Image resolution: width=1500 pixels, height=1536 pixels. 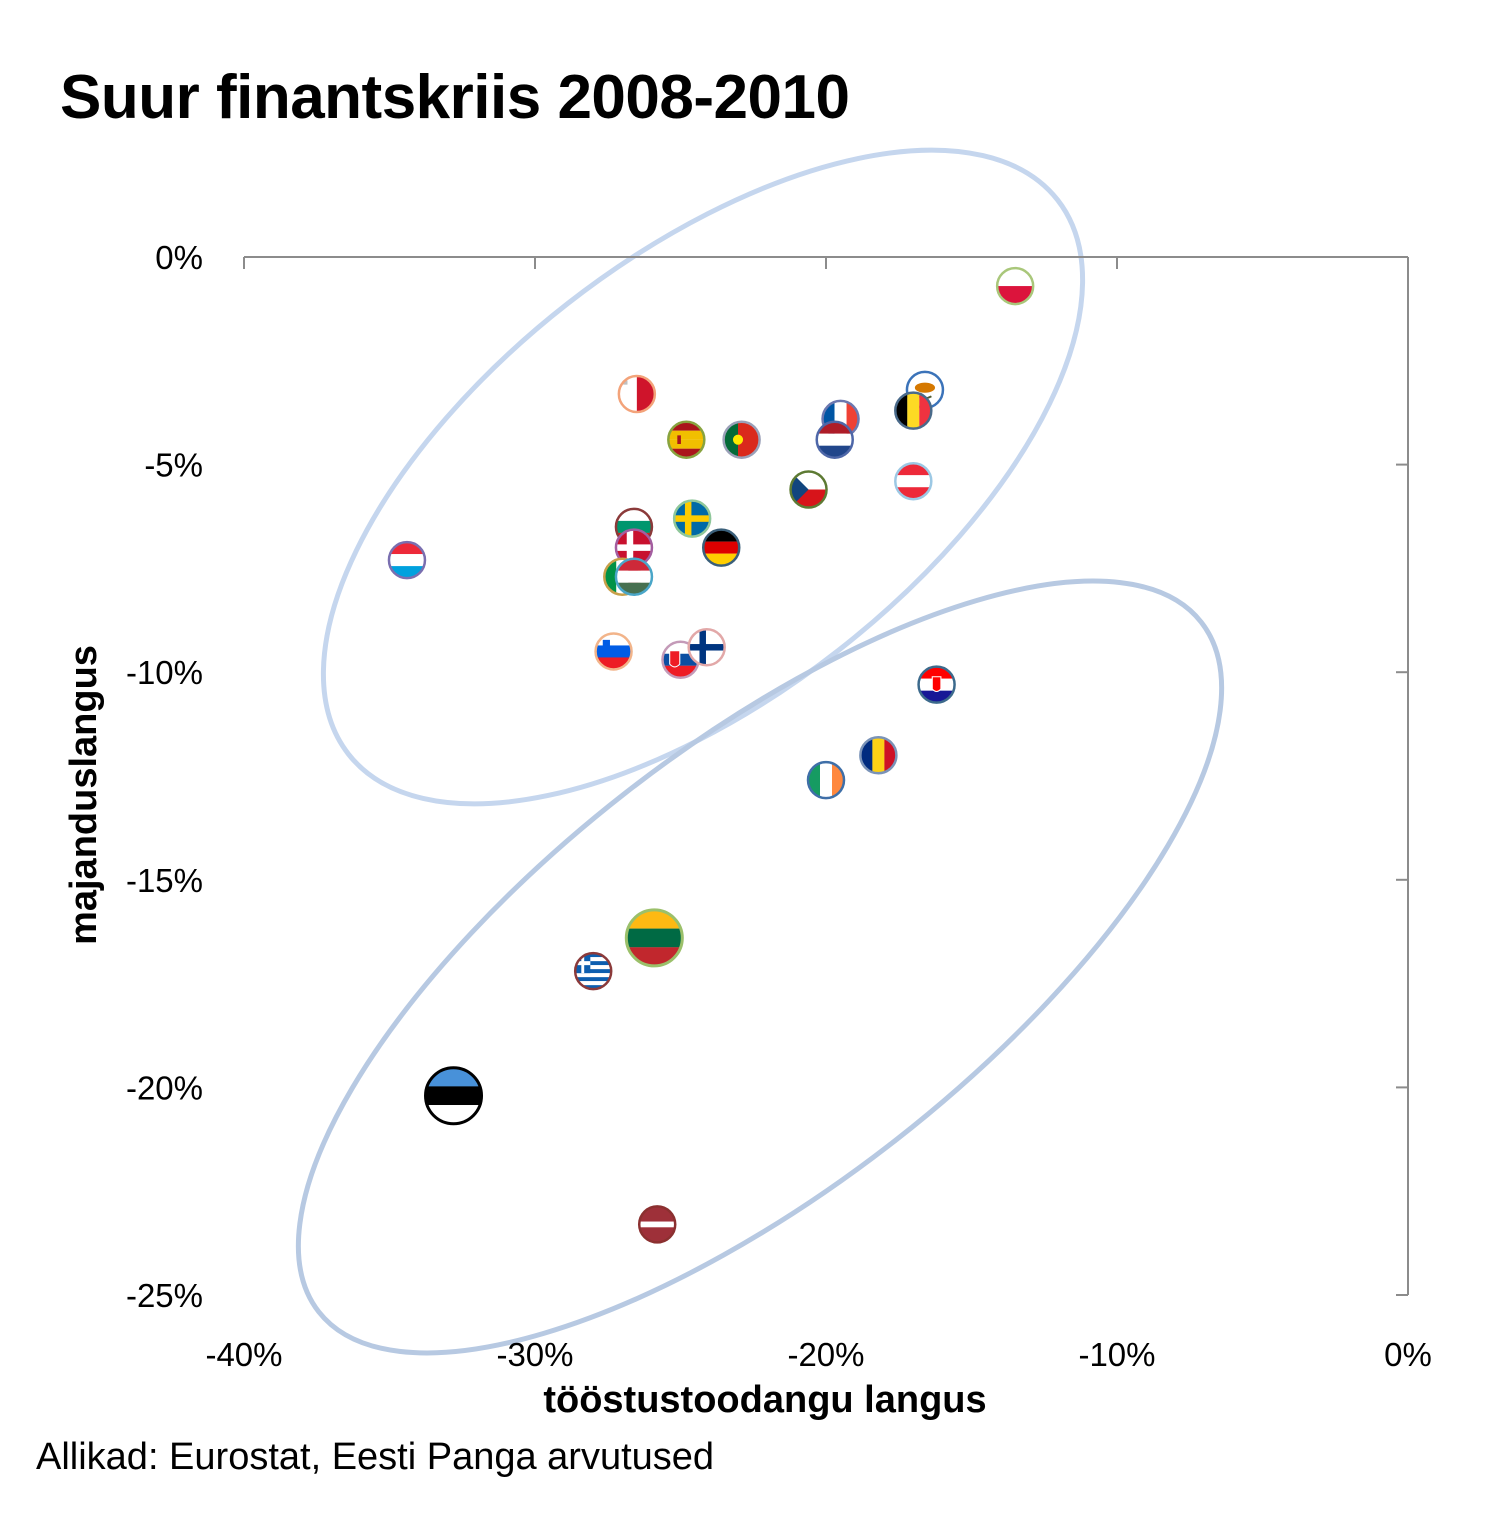 I want to click on x-axis-label: tööstustoodangu langus, so click(x=764, y=1400).